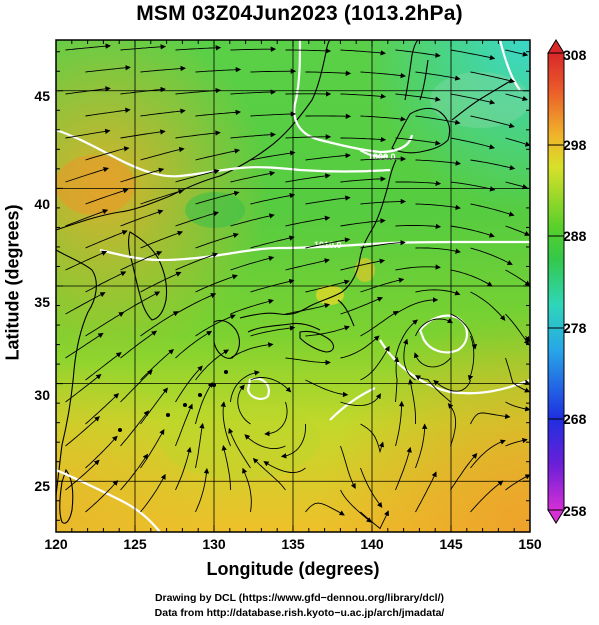 The height and width of the screenshot is (625, 599). Describe the element at coordinates (575, 145) in the screenshot. I see `colorbar-tick-label: 298` at that location.